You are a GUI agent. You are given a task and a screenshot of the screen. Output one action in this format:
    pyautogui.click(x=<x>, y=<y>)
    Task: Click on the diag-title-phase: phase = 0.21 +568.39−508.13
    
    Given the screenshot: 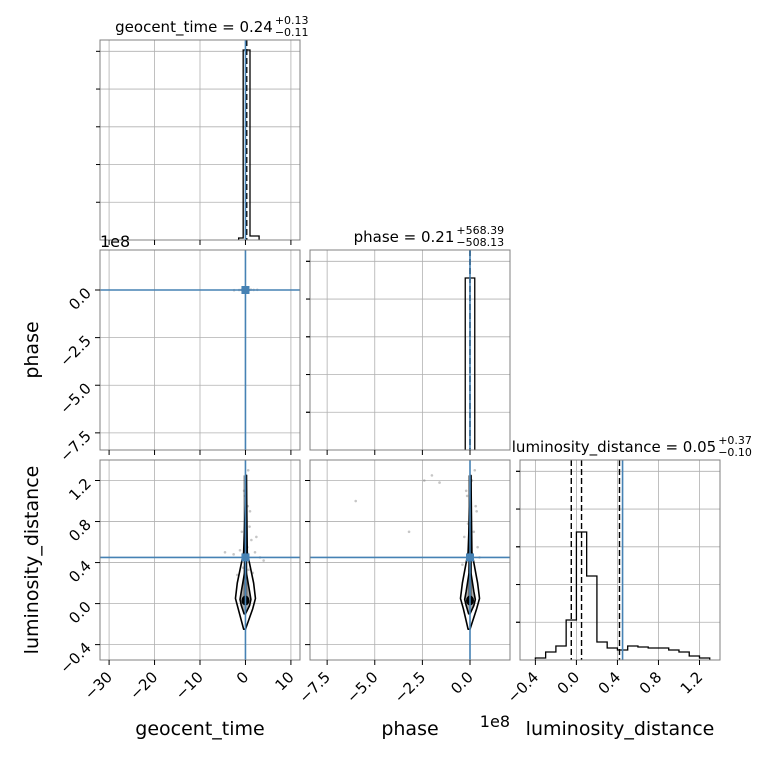 What is the action you would take?
    pyautogui.click(x=429, y=236)
    